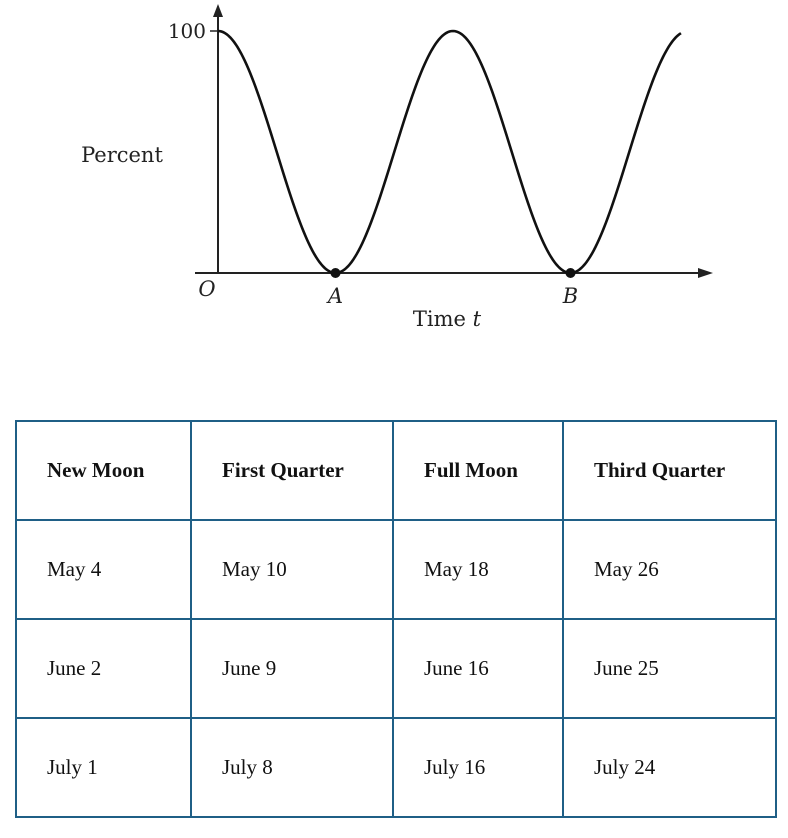 The image size is (788, 838). I want to click on table-cell: May 26, so click(669, 569).